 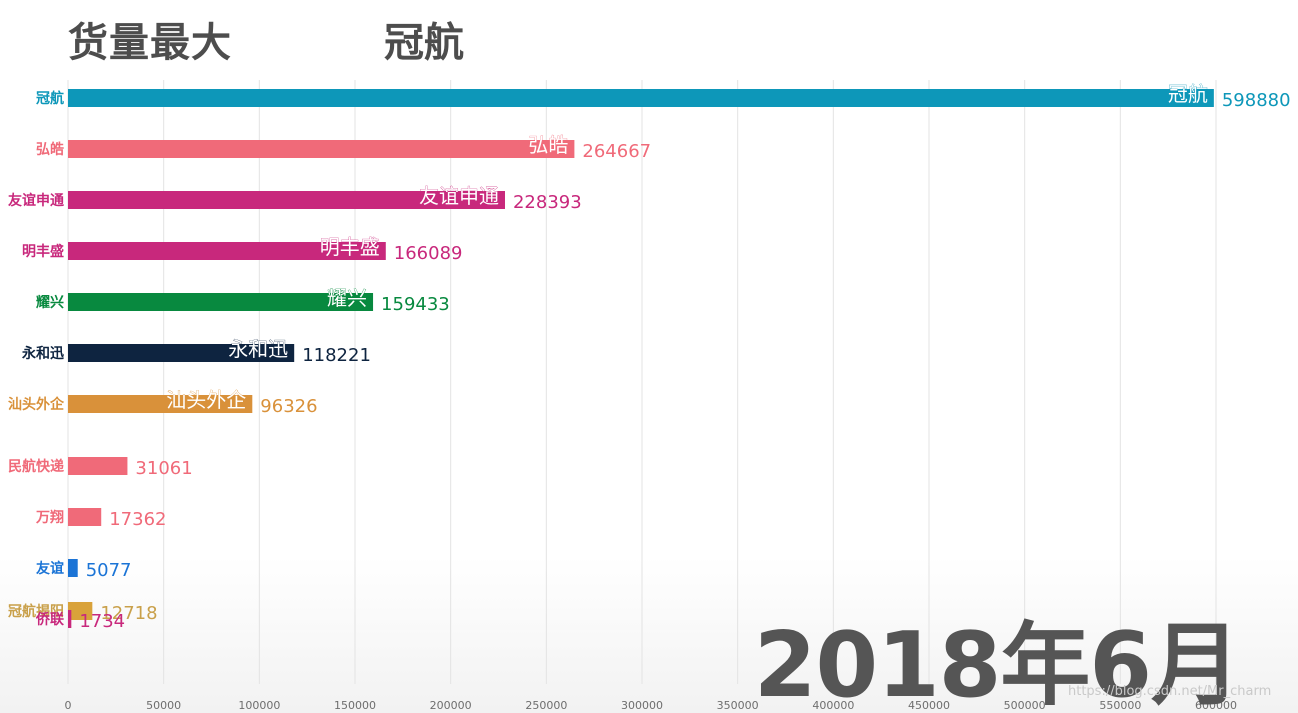 I want to click on value-label: 264667, so click(x=616, y=151).